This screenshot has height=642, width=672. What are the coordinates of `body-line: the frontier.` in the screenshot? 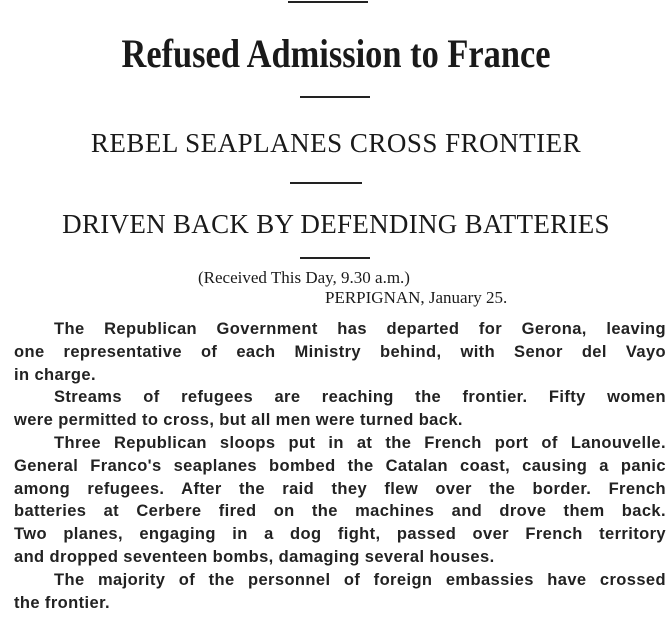 It's located at (62, 602).